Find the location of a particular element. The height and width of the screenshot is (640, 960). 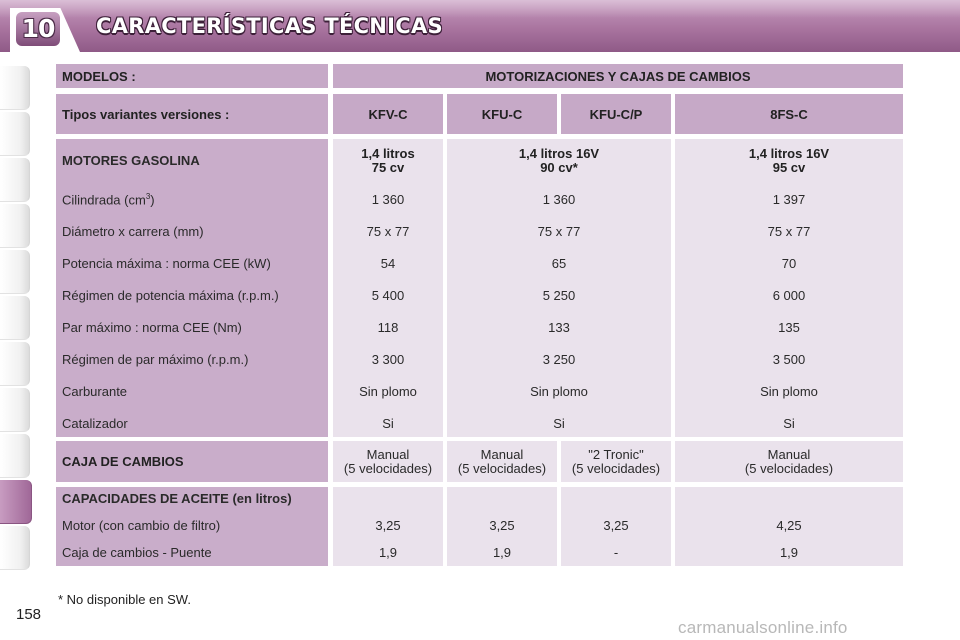

page-title: CARACTERÍSTICAS TÉCNICAS is located at coordinates (269, 26).